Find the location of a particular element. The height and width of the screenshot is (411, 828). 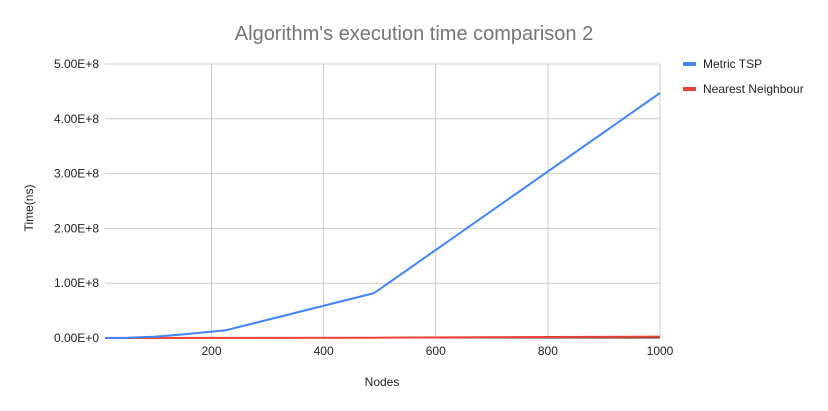

y-tick-label: 3.00E+8 is located at coordinates (76, 174).